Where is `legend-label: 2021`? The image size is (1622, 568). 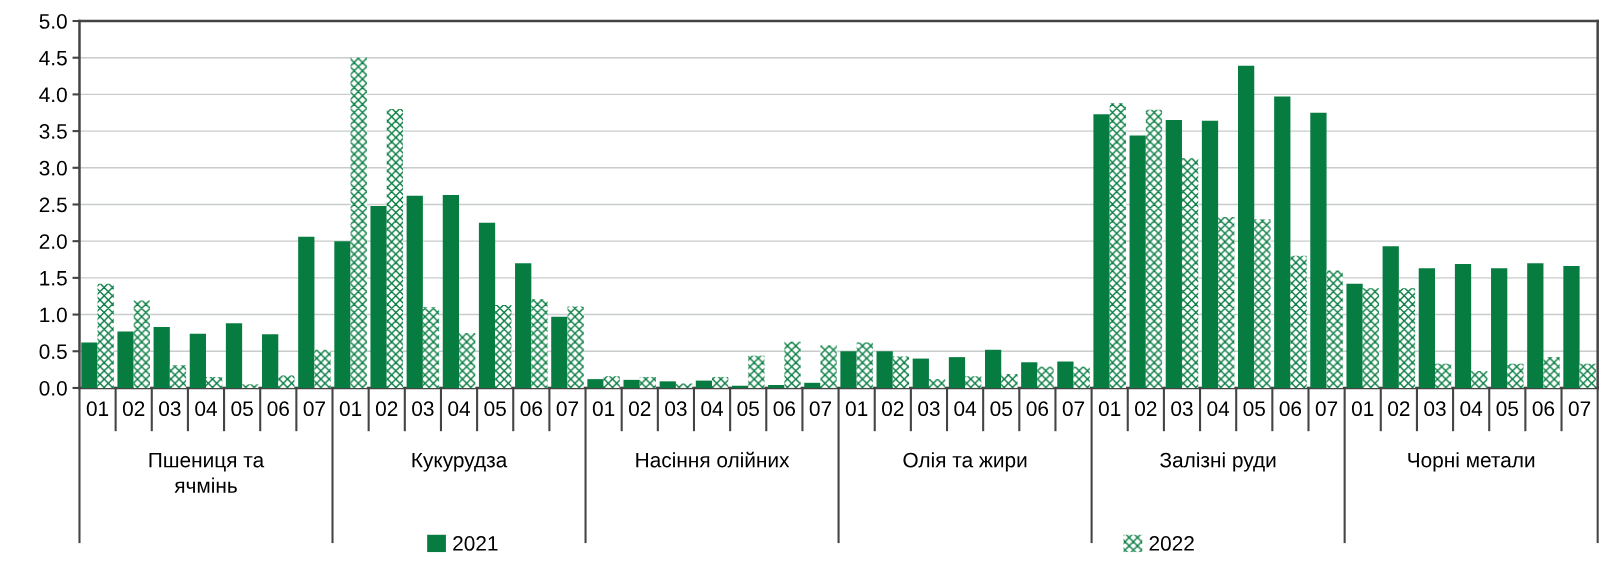 legend-label: 2021 is located at coordinates (475, 543).